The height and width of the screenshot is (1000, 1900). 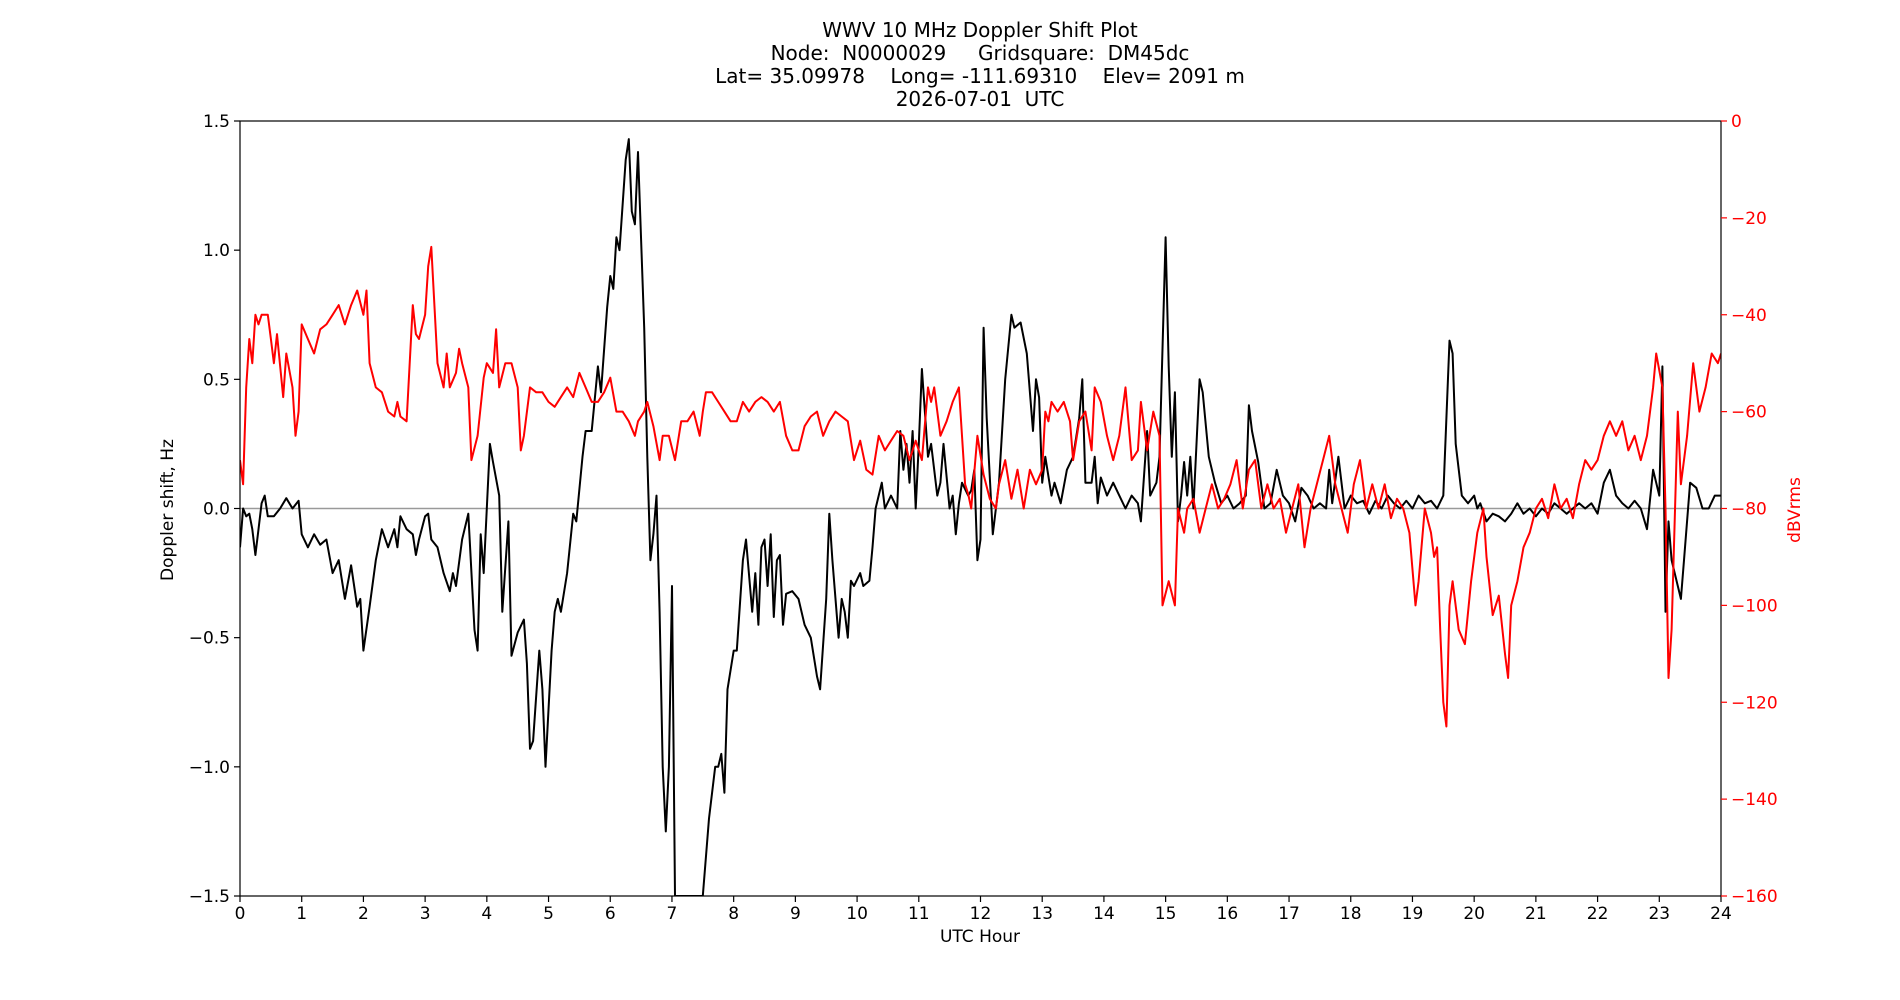 I want to click on y2-tick-label: −40, so click(x=1749, y=316).